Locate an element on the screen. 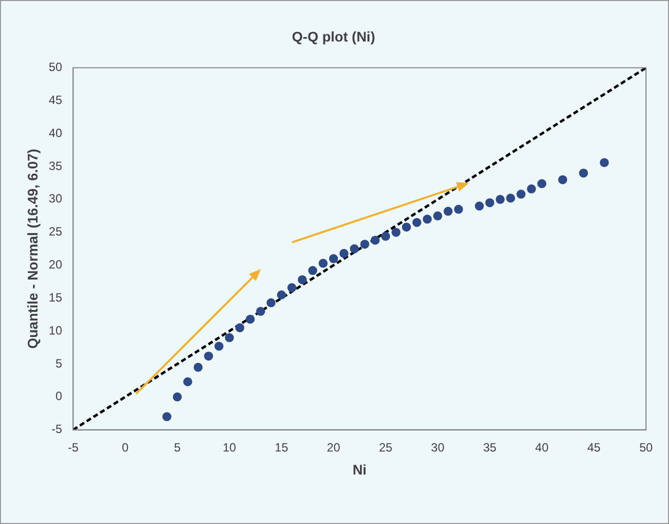  x-tick-label: 40 is located at coordinates (542, 447).